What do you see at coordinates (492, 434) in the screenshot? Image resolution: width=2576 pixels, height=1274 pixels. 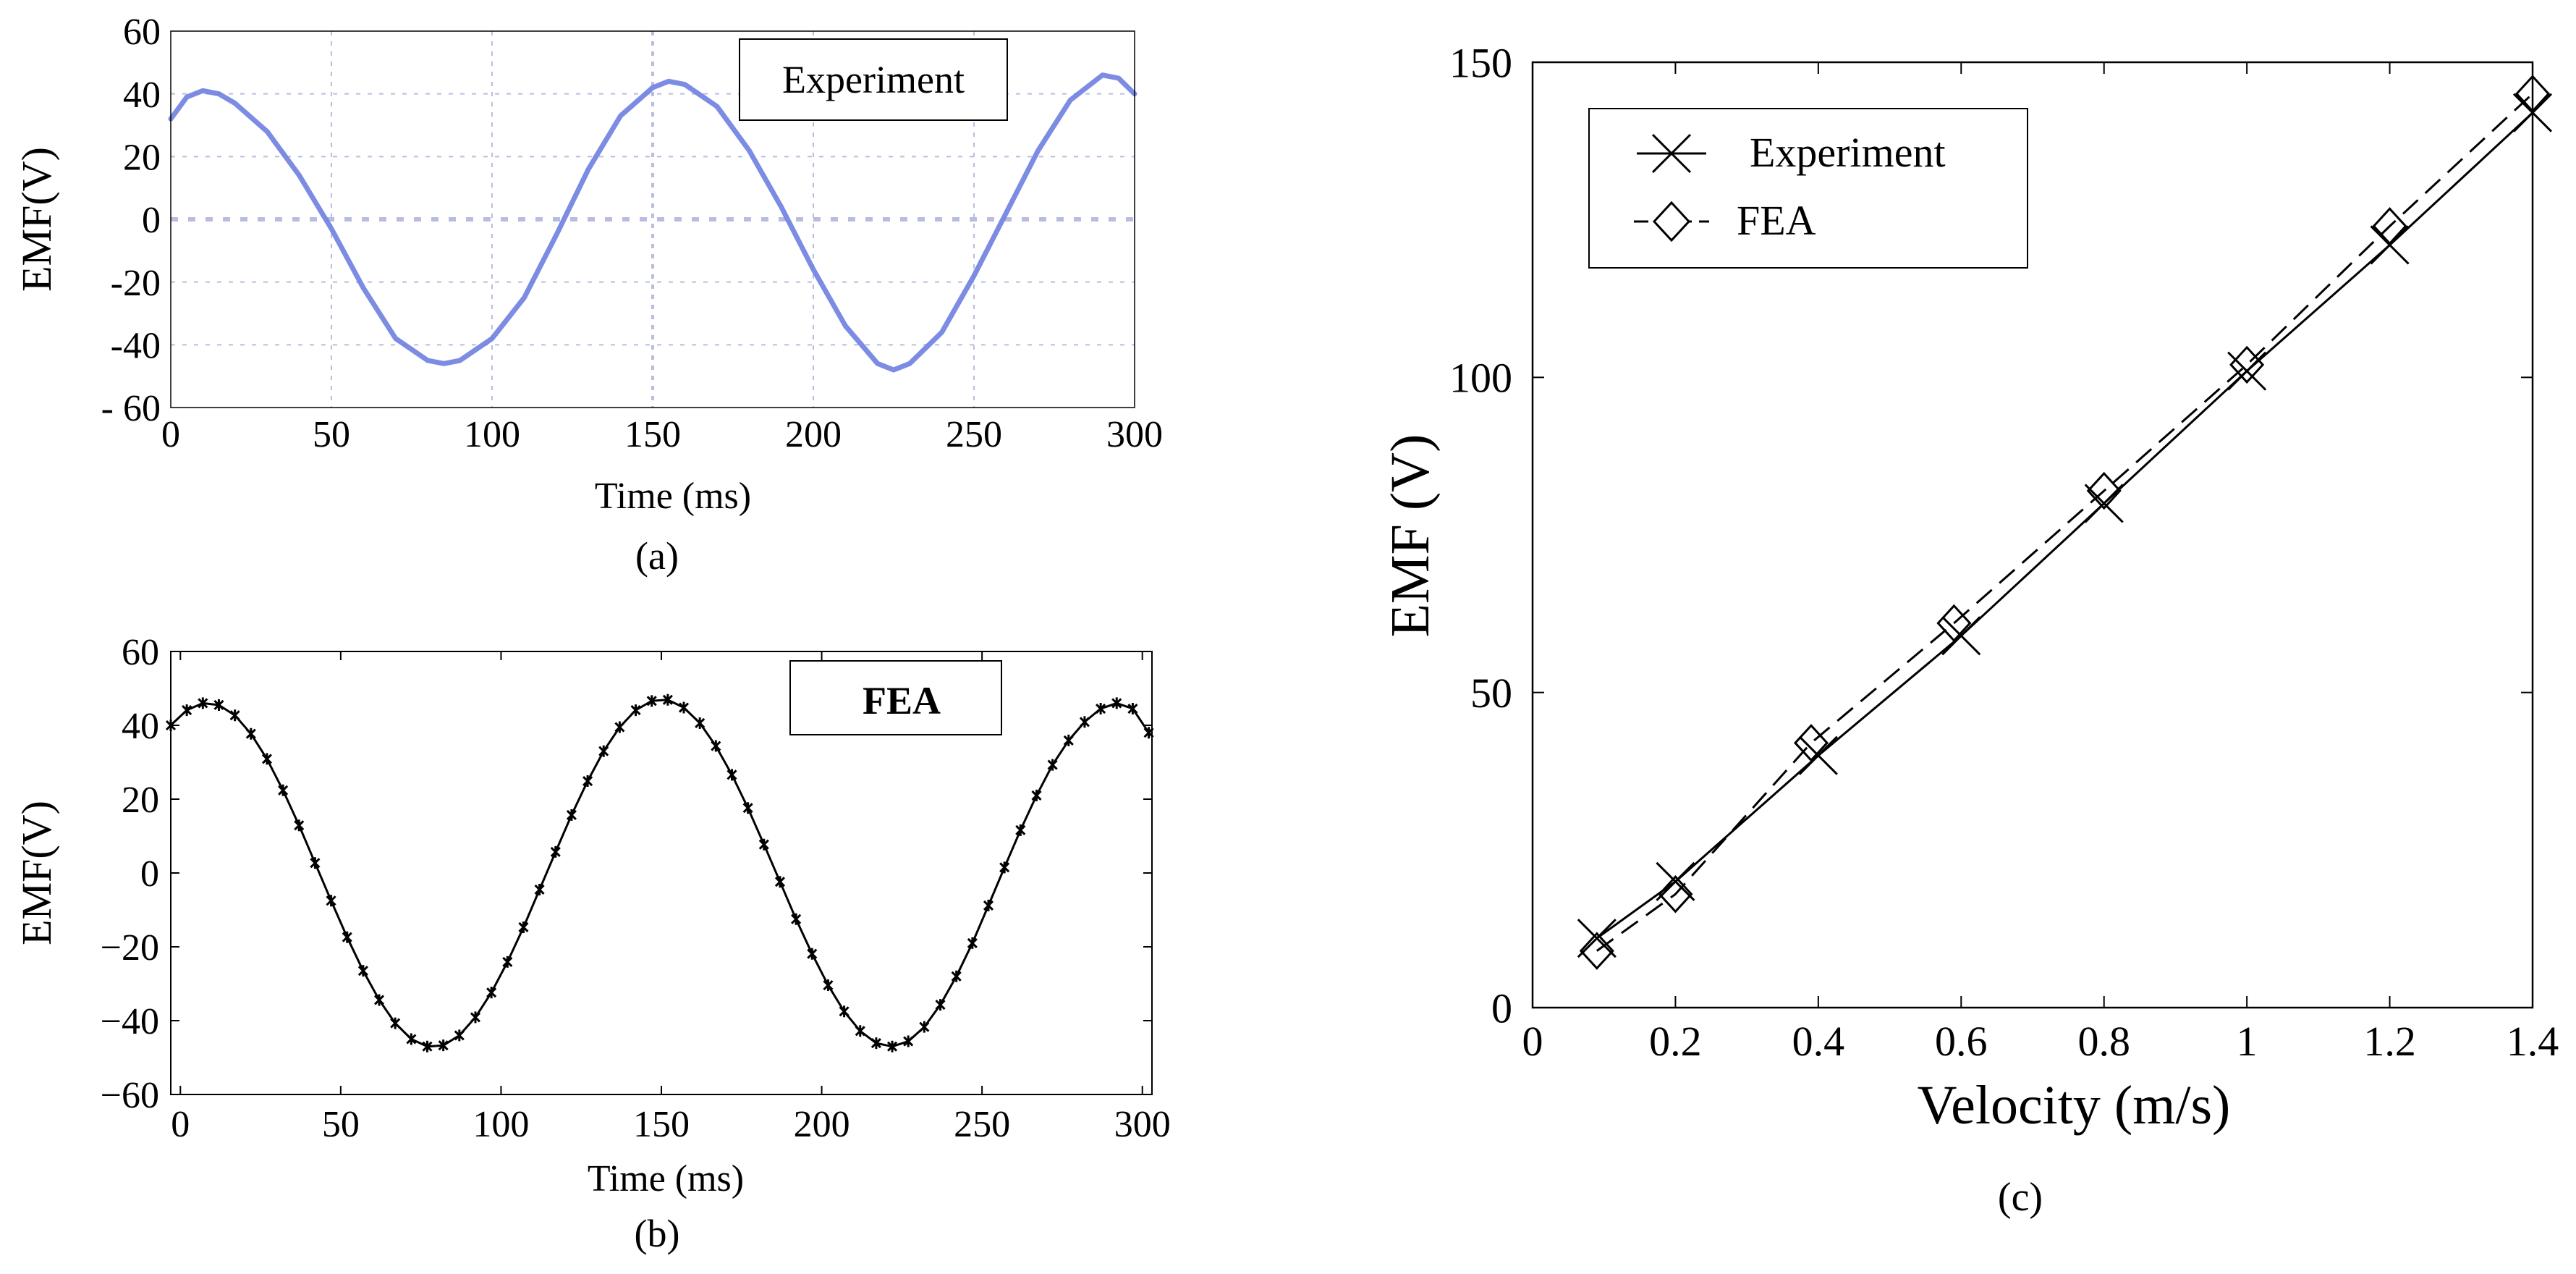 I see `panel-a-x-tick-label: 100` at bounding box center [492, 434].